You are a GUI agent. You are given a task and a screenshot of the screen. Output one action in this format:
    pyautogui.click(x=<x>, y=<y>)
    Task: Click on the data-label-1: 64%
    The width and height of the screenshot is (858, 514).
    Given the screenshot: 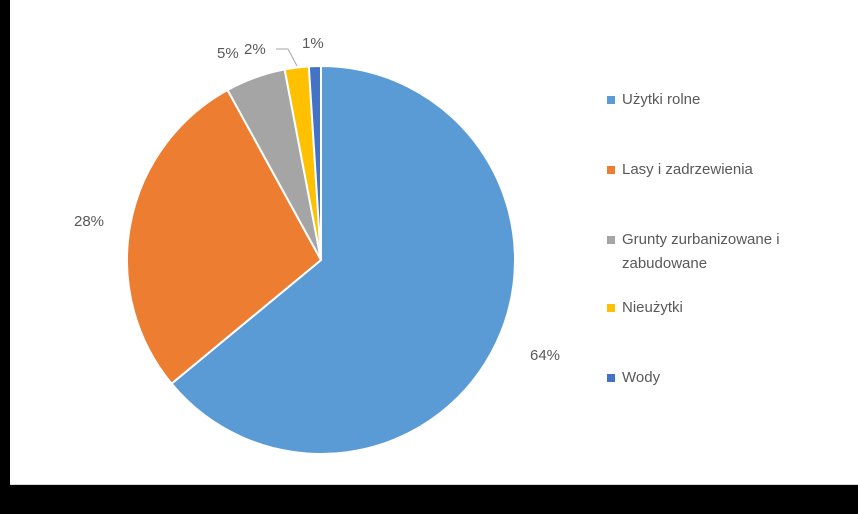 What is the action you would take?
    pyautogui.click(x=545, y=355)
    